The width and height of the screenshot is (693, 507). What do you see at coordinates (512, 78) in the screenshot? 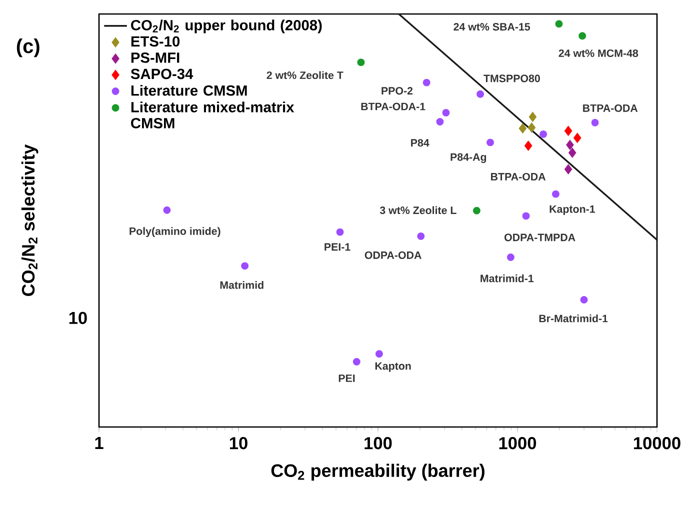
I see `annotation: TMSPPO80` at bounding box center [512, 78].